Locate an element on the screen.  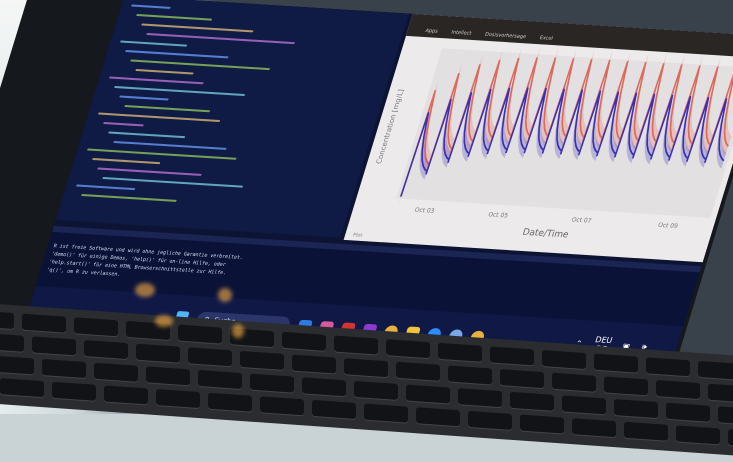
x-tick-label: Oct 05 is located at coordinates (498, 215).